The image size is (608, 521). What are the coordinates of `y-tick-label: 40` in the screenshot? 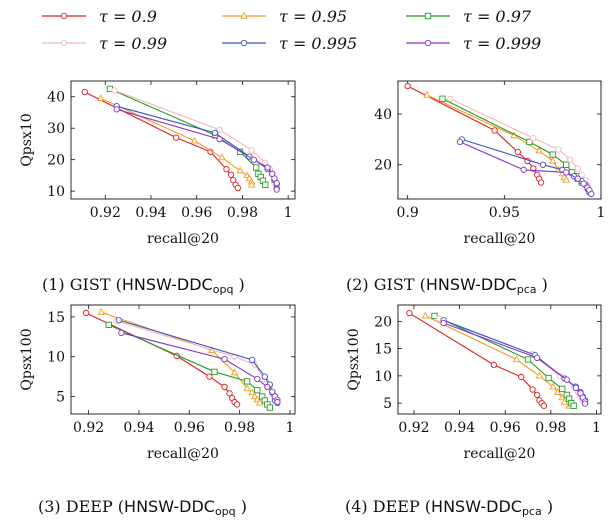 It's located at (56, 98).